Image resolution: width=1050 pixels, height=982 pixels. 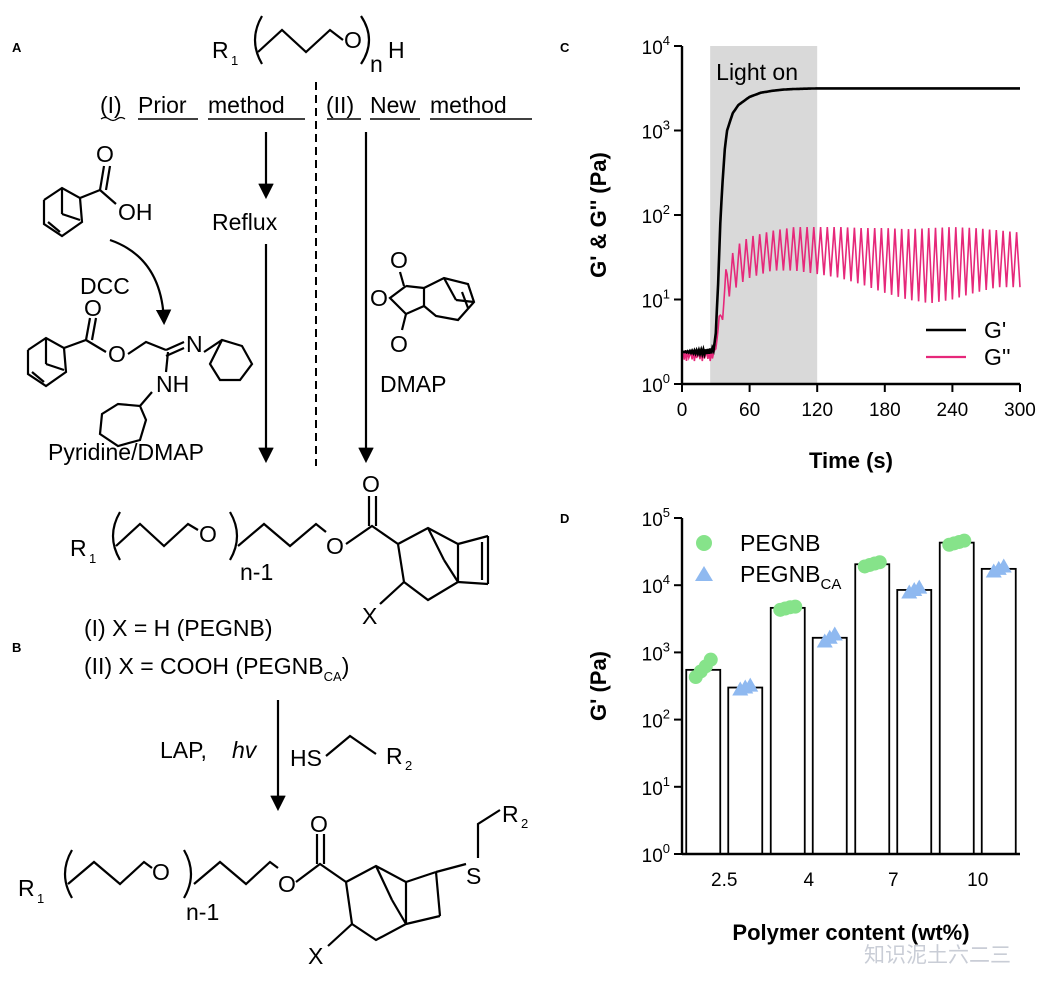 I want to click on panel-label-a: A, so click(x=17, y=47).